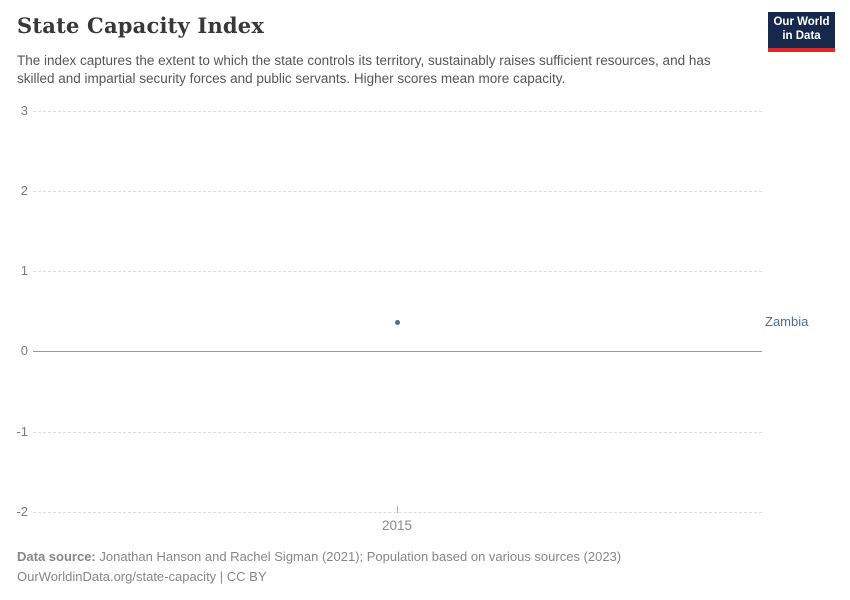  What do you see at coordinates (141, 25) in the screenshot?
I see `page-title: State Capacity Index` at bounding box center [141, 25].